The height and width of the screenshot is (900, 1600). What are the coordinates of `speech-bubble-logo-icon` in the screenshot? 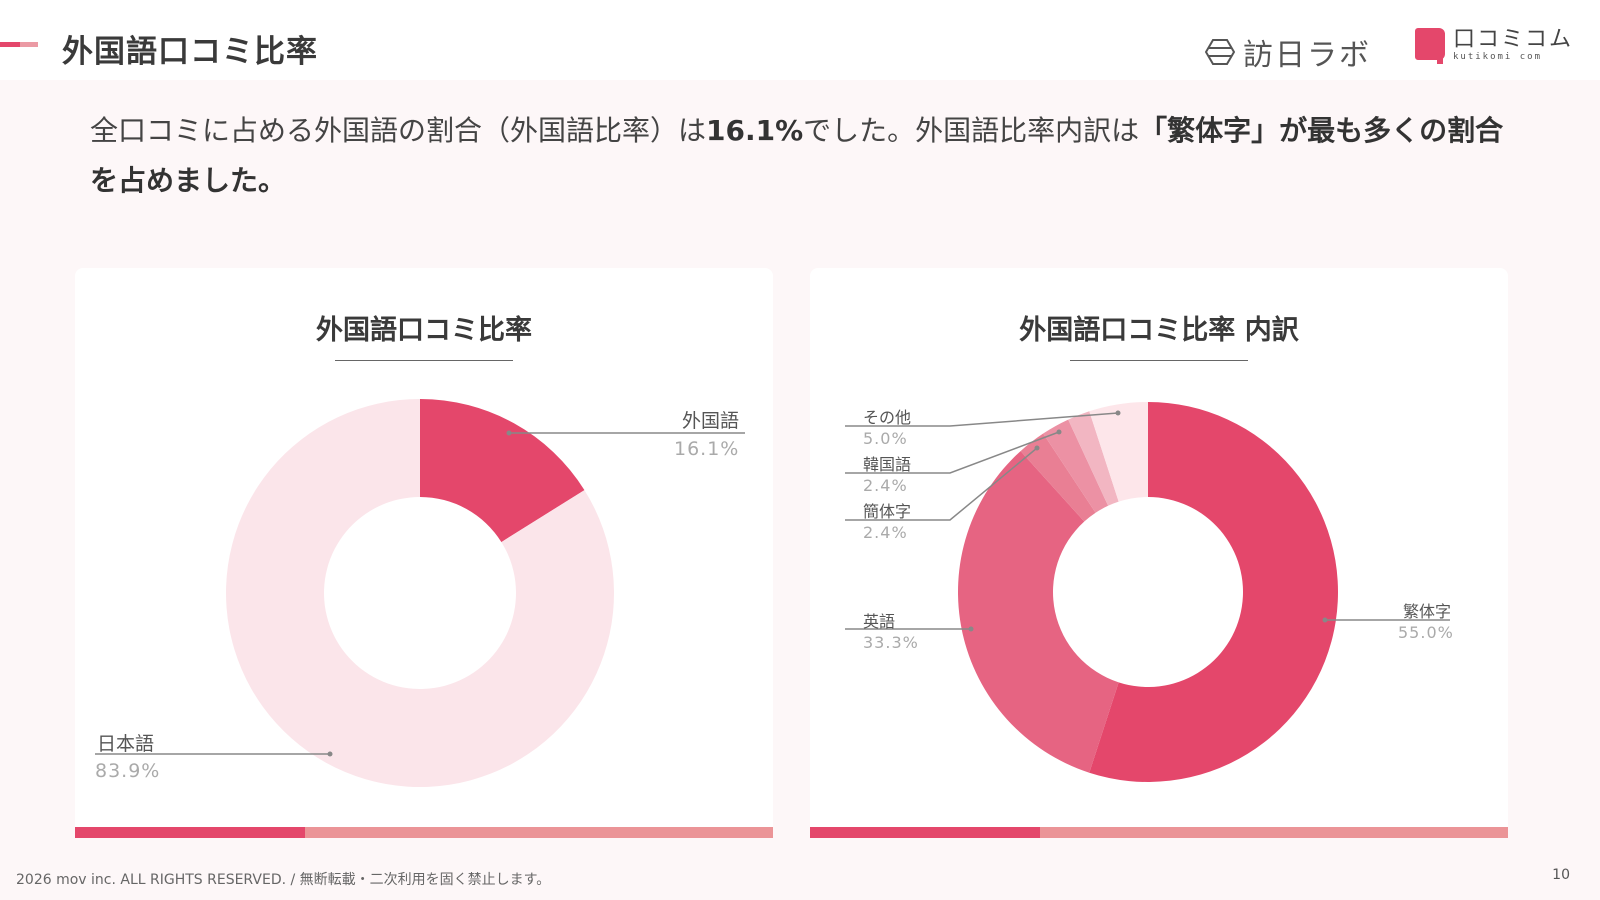 It's located at (1430, 46).